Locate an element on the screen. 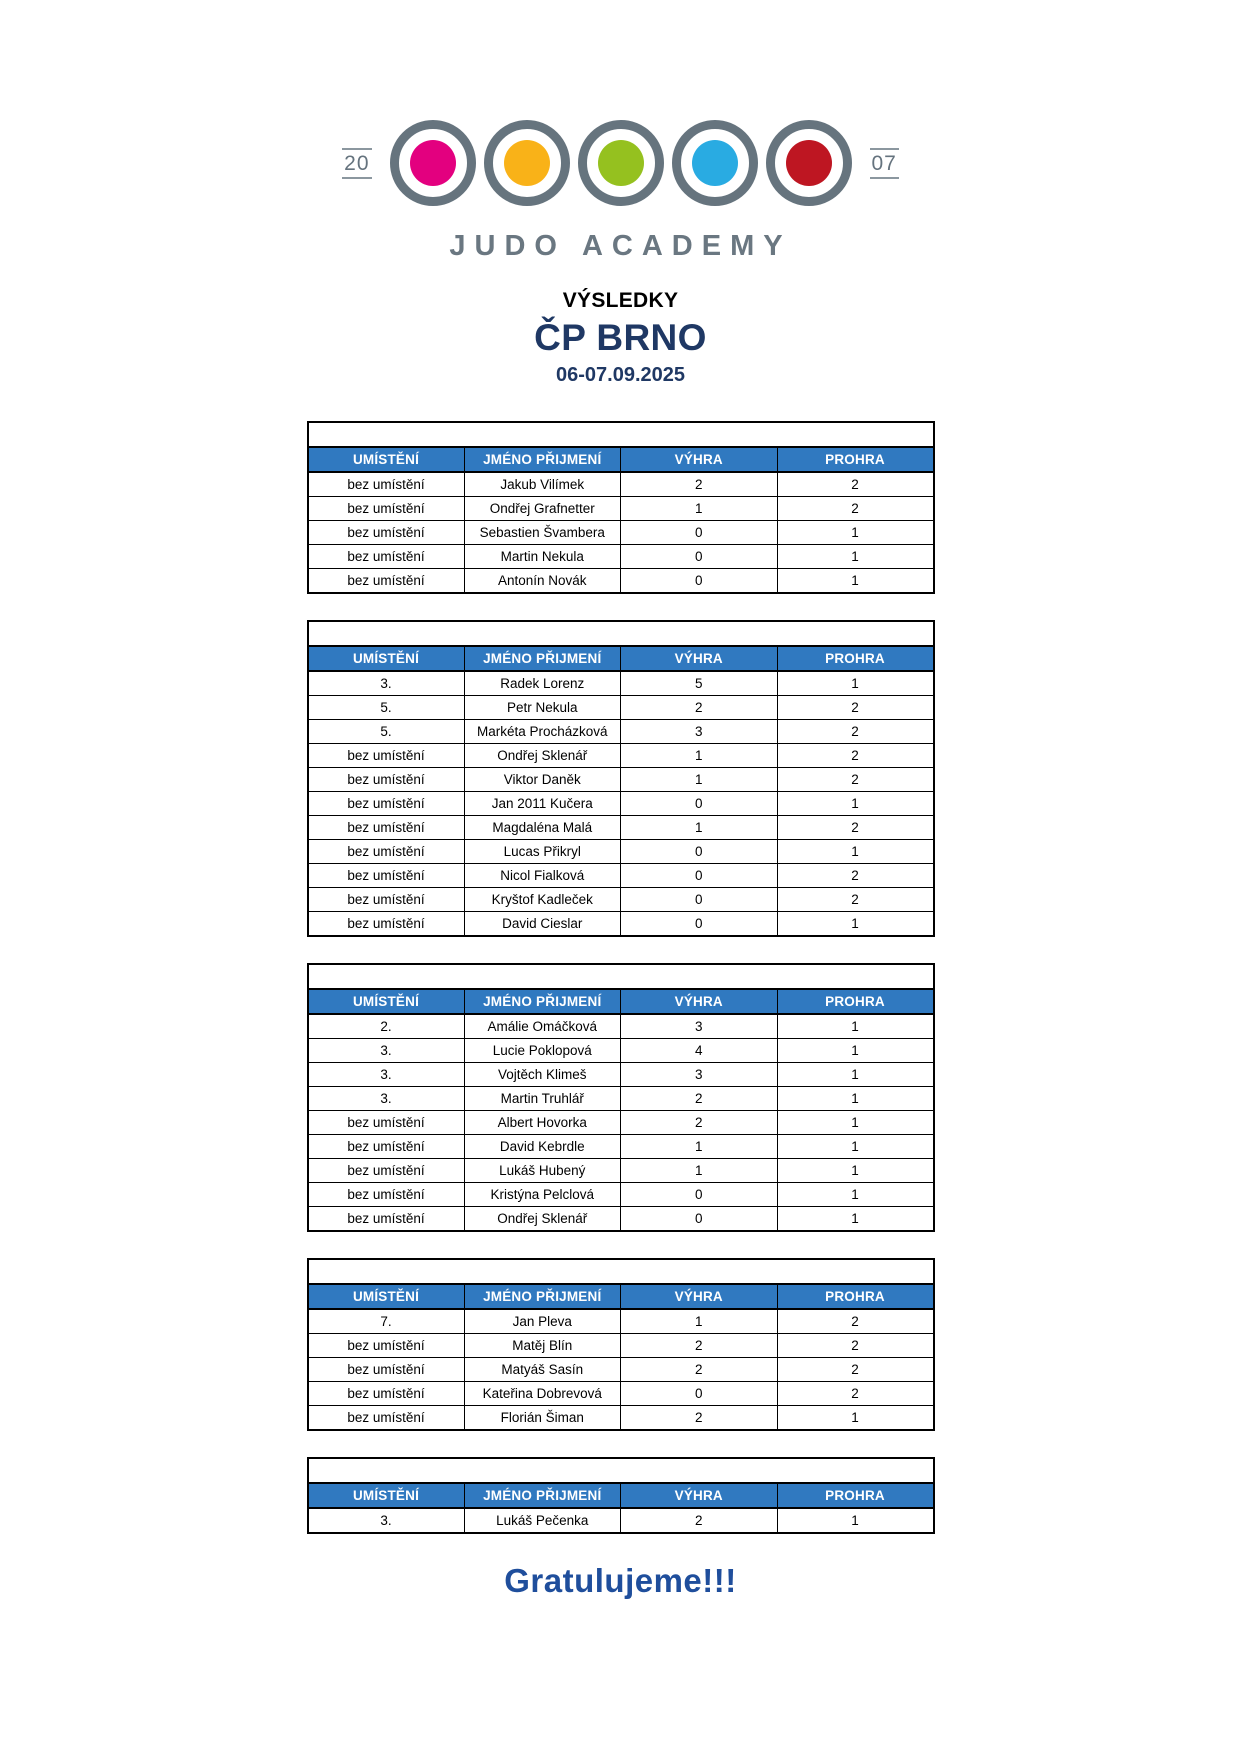 The height and width of the screenshot is (1755, 1241). table-row: bez umístění Jan 2011 Kučera 0 1 is located at coordinates (620, 803).